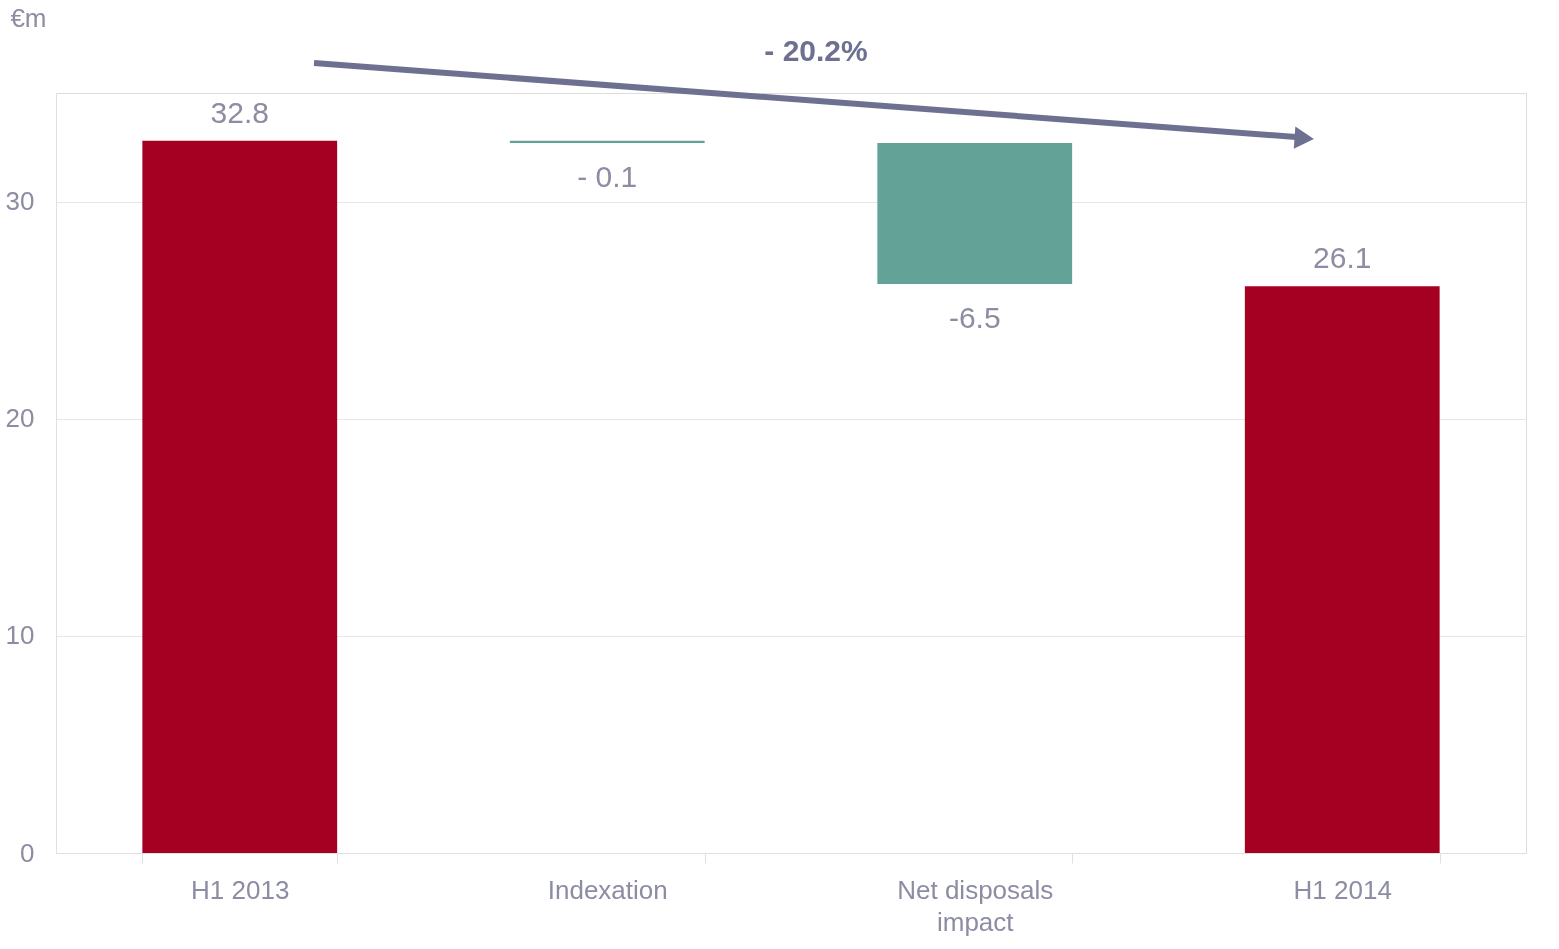 The image size is (1559, 949). Describe the element at coordinates (239, 112) in the screenshot. I see `data-label: 32.8` at that location.